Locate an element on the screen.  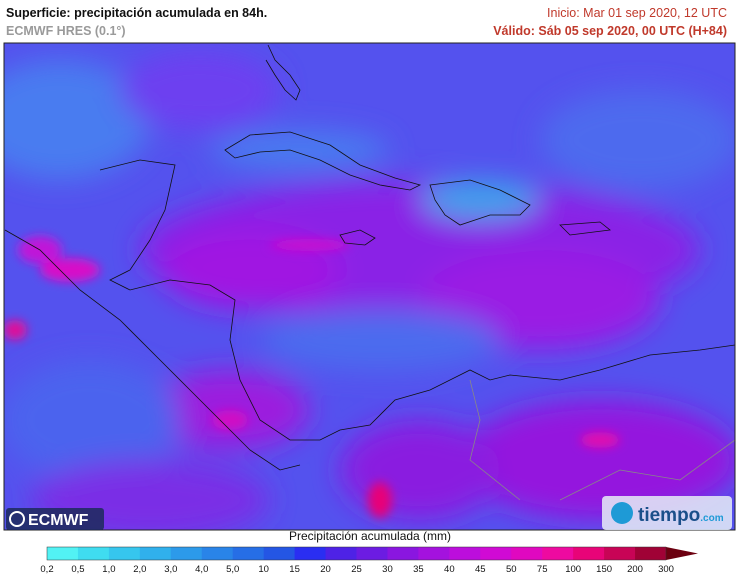
colorbar-label: 50 is located at coordinates (511, 569).